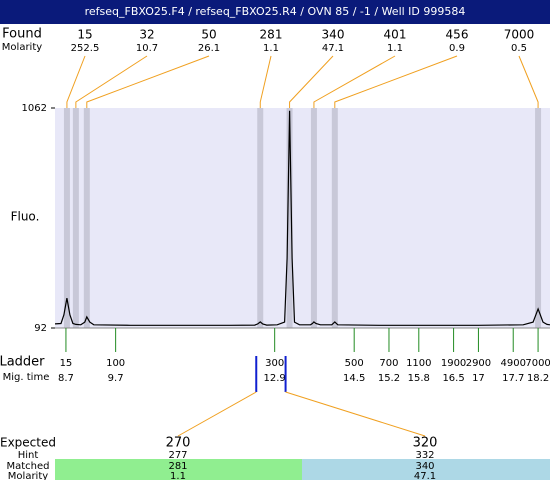 This screenshot has height=480, width=550. I want to click on hint-size: 332, so click(424, 455).